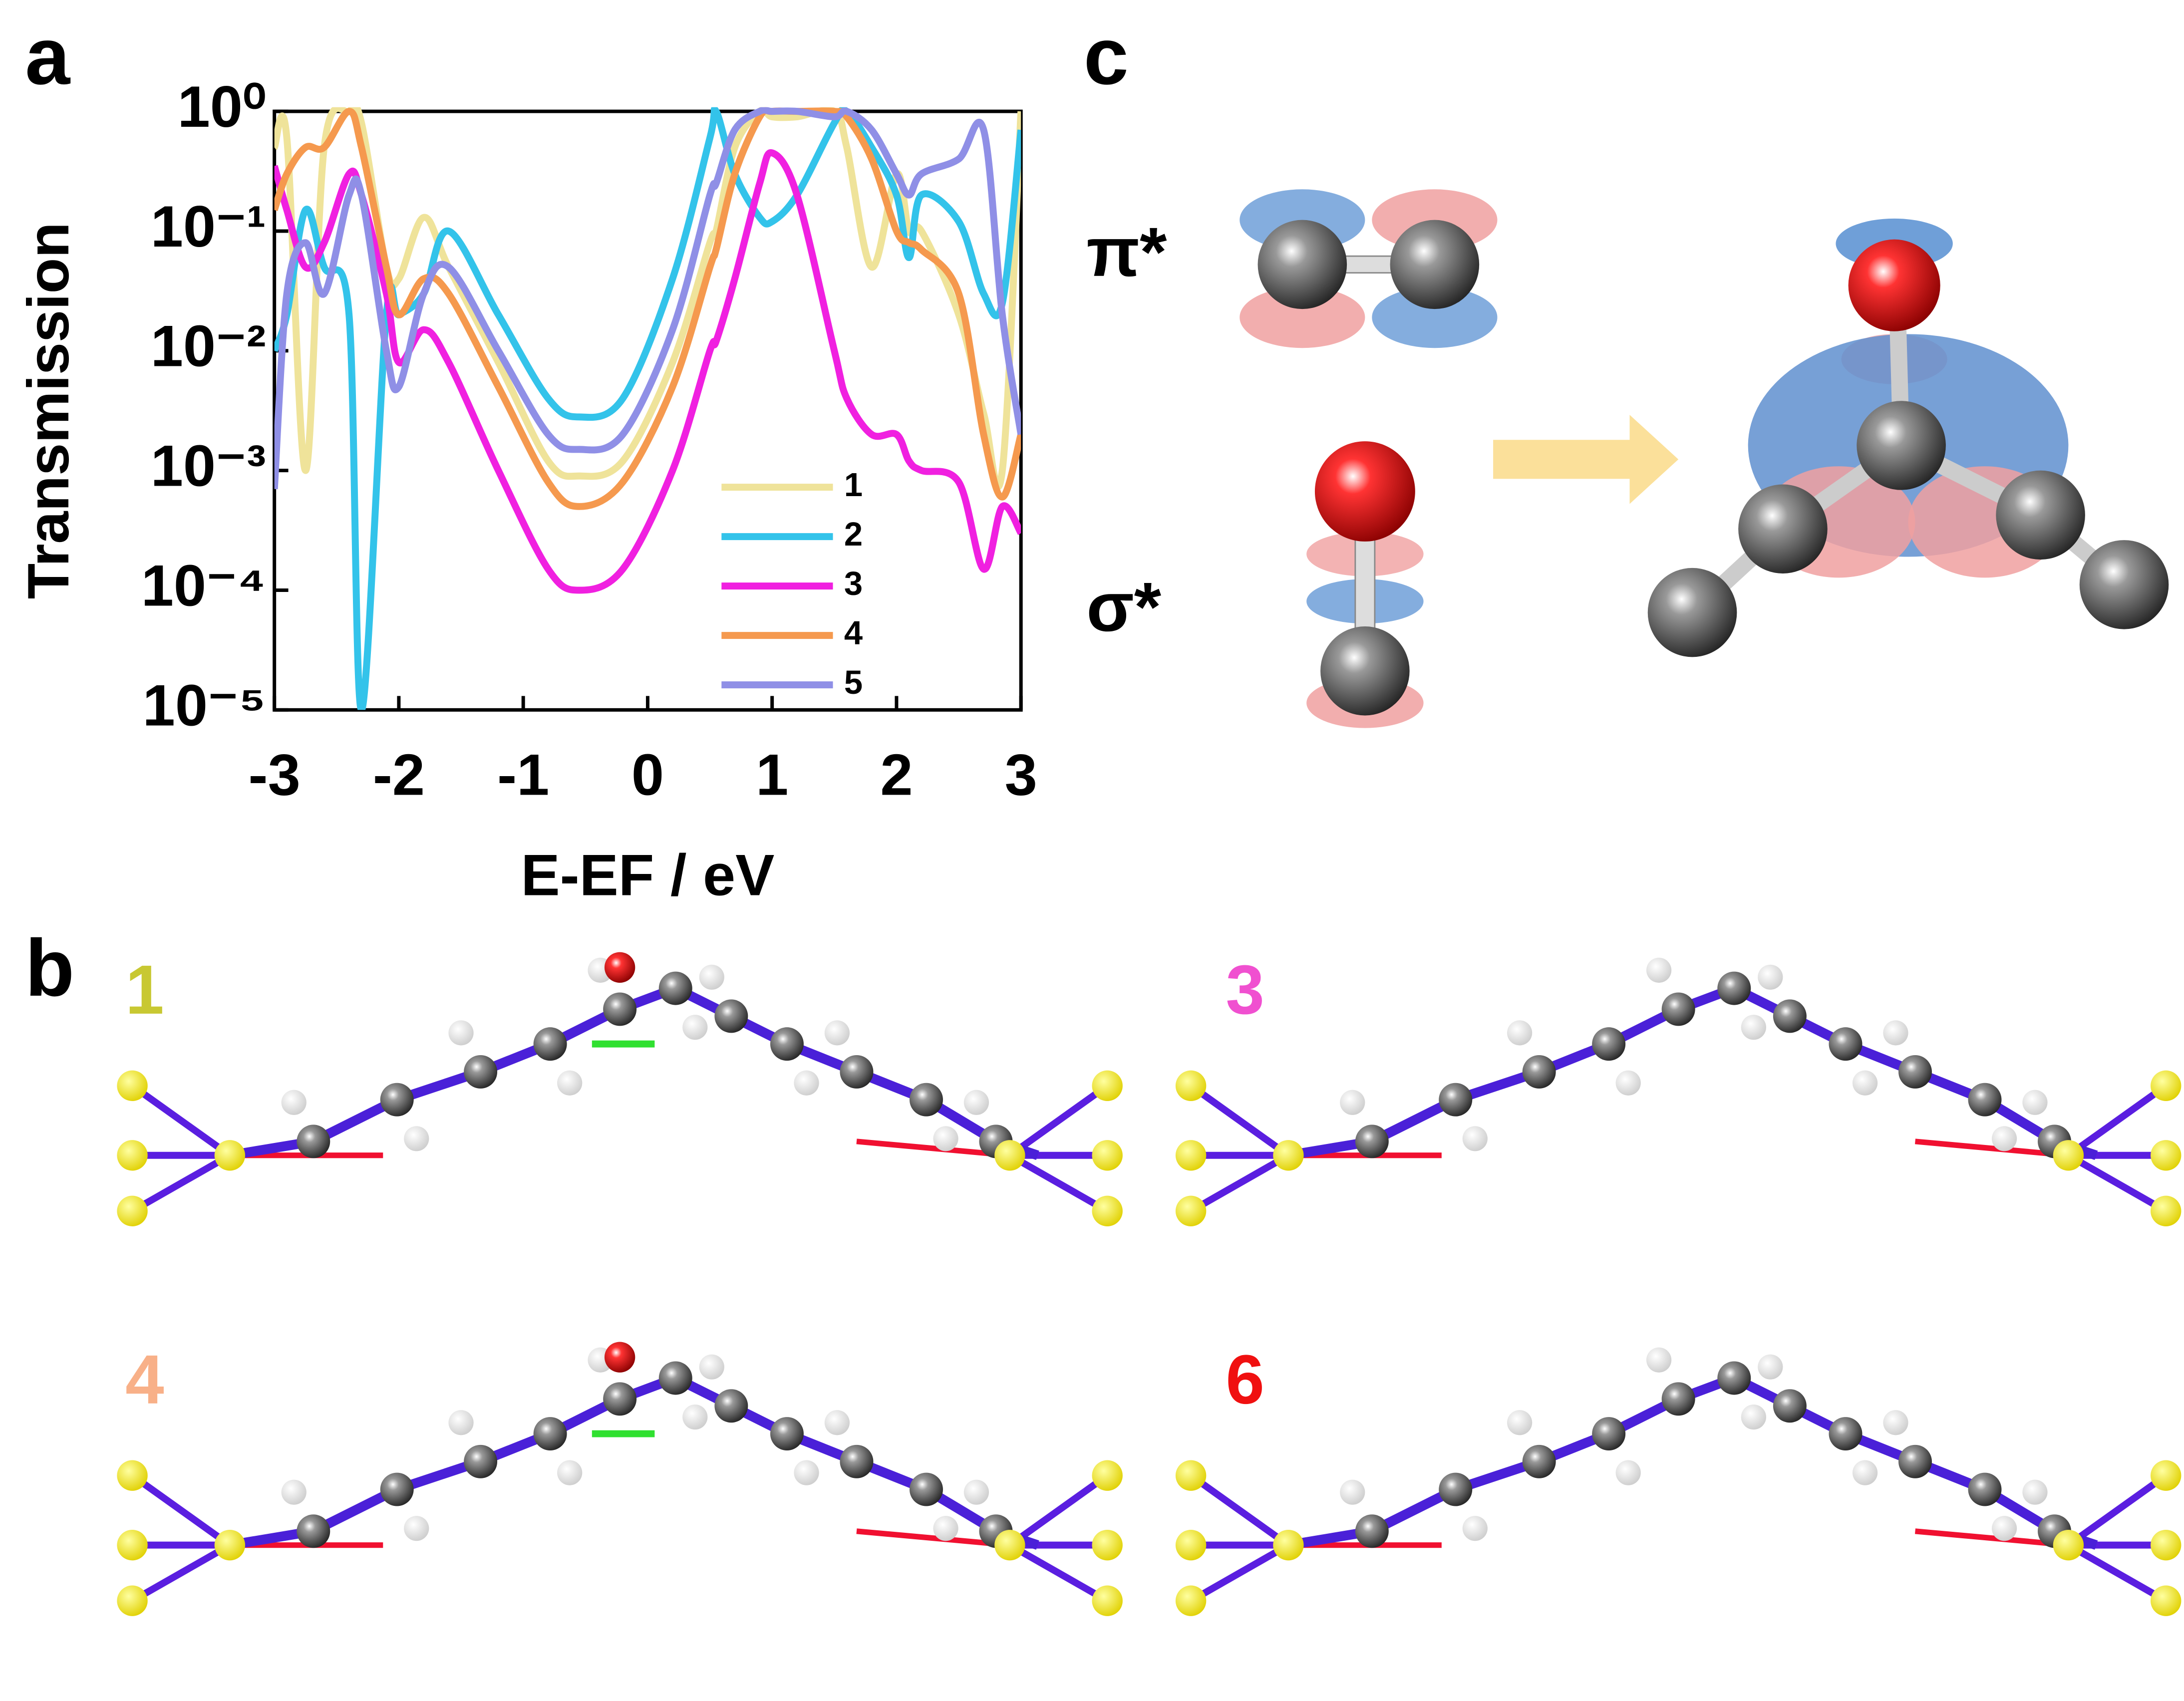 The height and width of the screenshot is (1701, 2184). Describe the element at coordinates (523, 775) in the screenshot. I see `x-tick-label: -1` at that location.